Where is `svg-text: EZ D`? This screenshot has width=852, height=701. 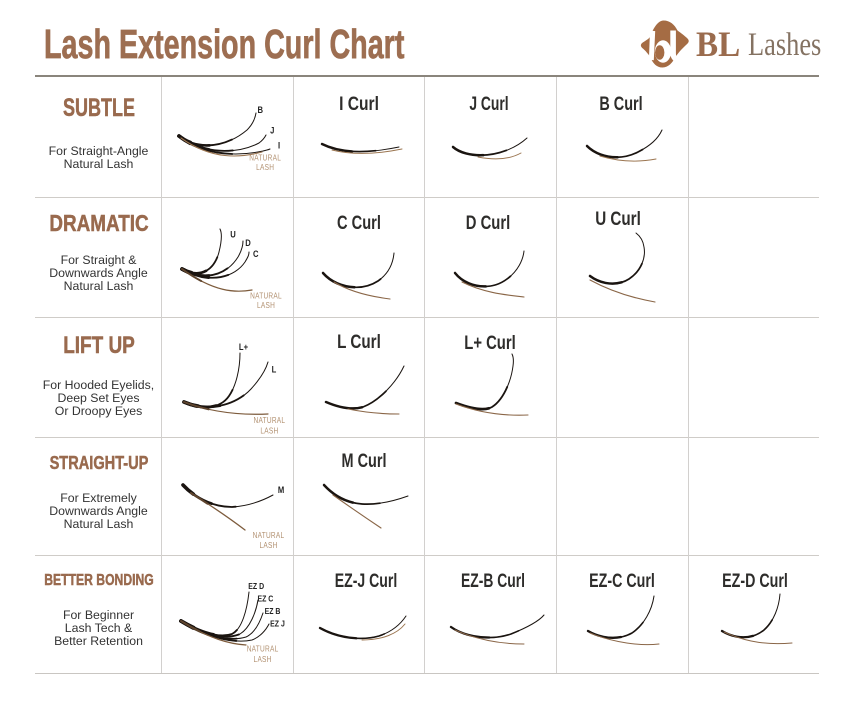 svg-text: EZ D is located at coordinates (256, 586).